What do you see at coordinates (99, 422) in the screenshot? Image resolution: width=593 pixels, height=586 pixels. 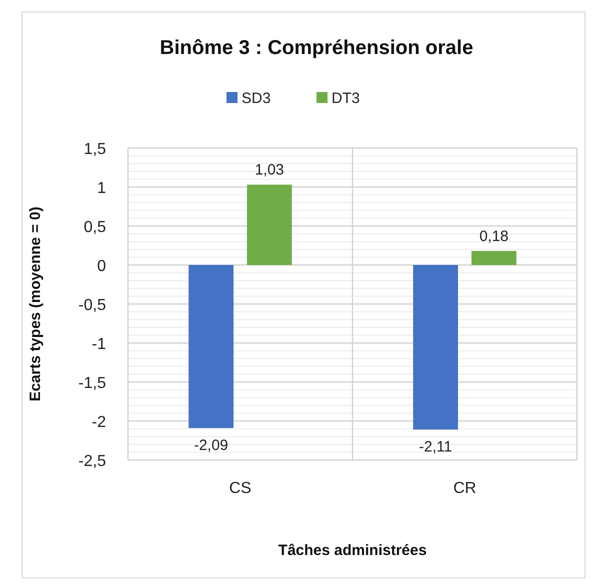 I see `y-tick-label: -2` at bounding box center [99, 422].